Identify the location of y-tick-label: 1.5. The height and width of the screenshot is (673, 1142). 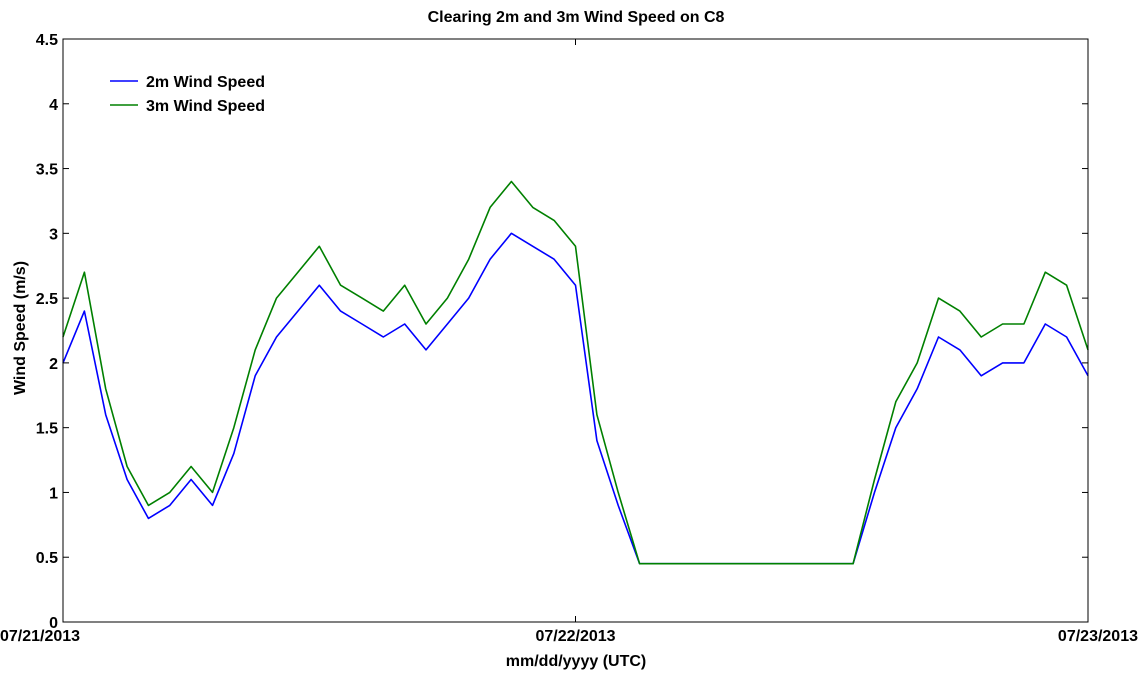
(47, 429).